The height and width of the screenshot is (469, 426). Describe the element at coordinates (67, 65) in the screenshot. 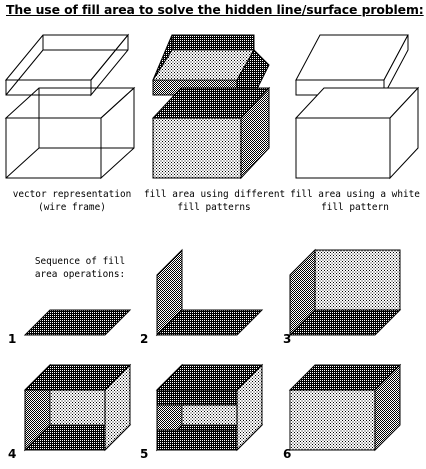

I see `wireframe-roof` at that location.